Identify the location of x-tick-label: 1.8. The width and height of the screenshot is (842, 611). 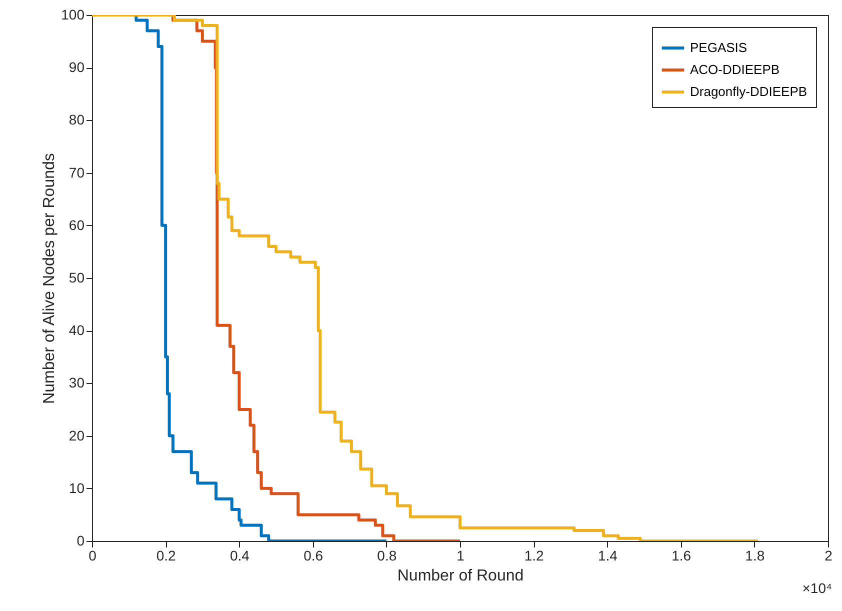
(755, 556).